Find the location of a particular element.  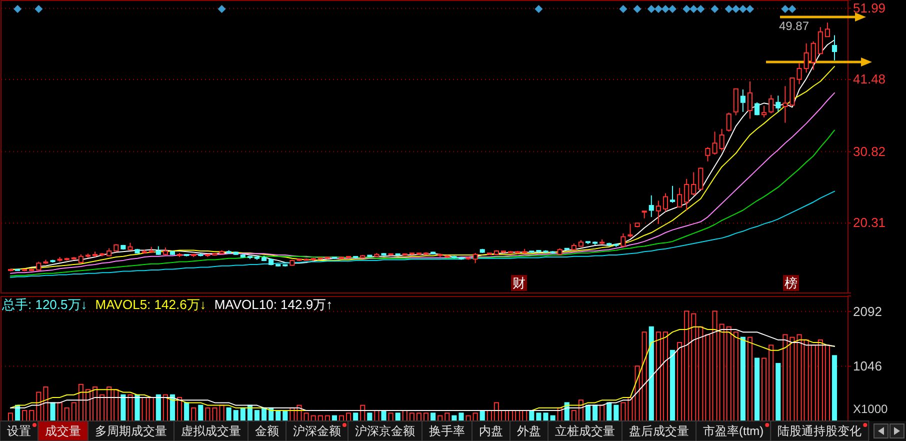

text: 换手率 is located at coordinates (447, 431).